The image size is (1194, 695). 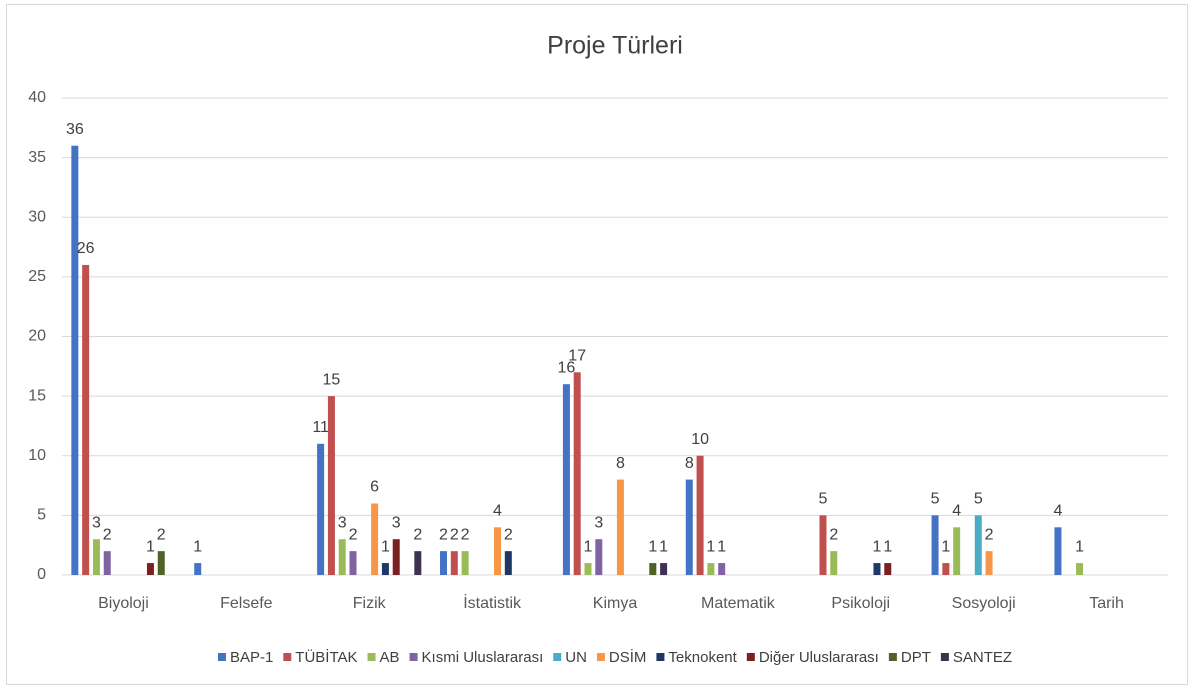 What do you see at coordinates (982, 657) in the screenshot?
I see `legend-label: SANTEZ` at bounding box center [982, 657].